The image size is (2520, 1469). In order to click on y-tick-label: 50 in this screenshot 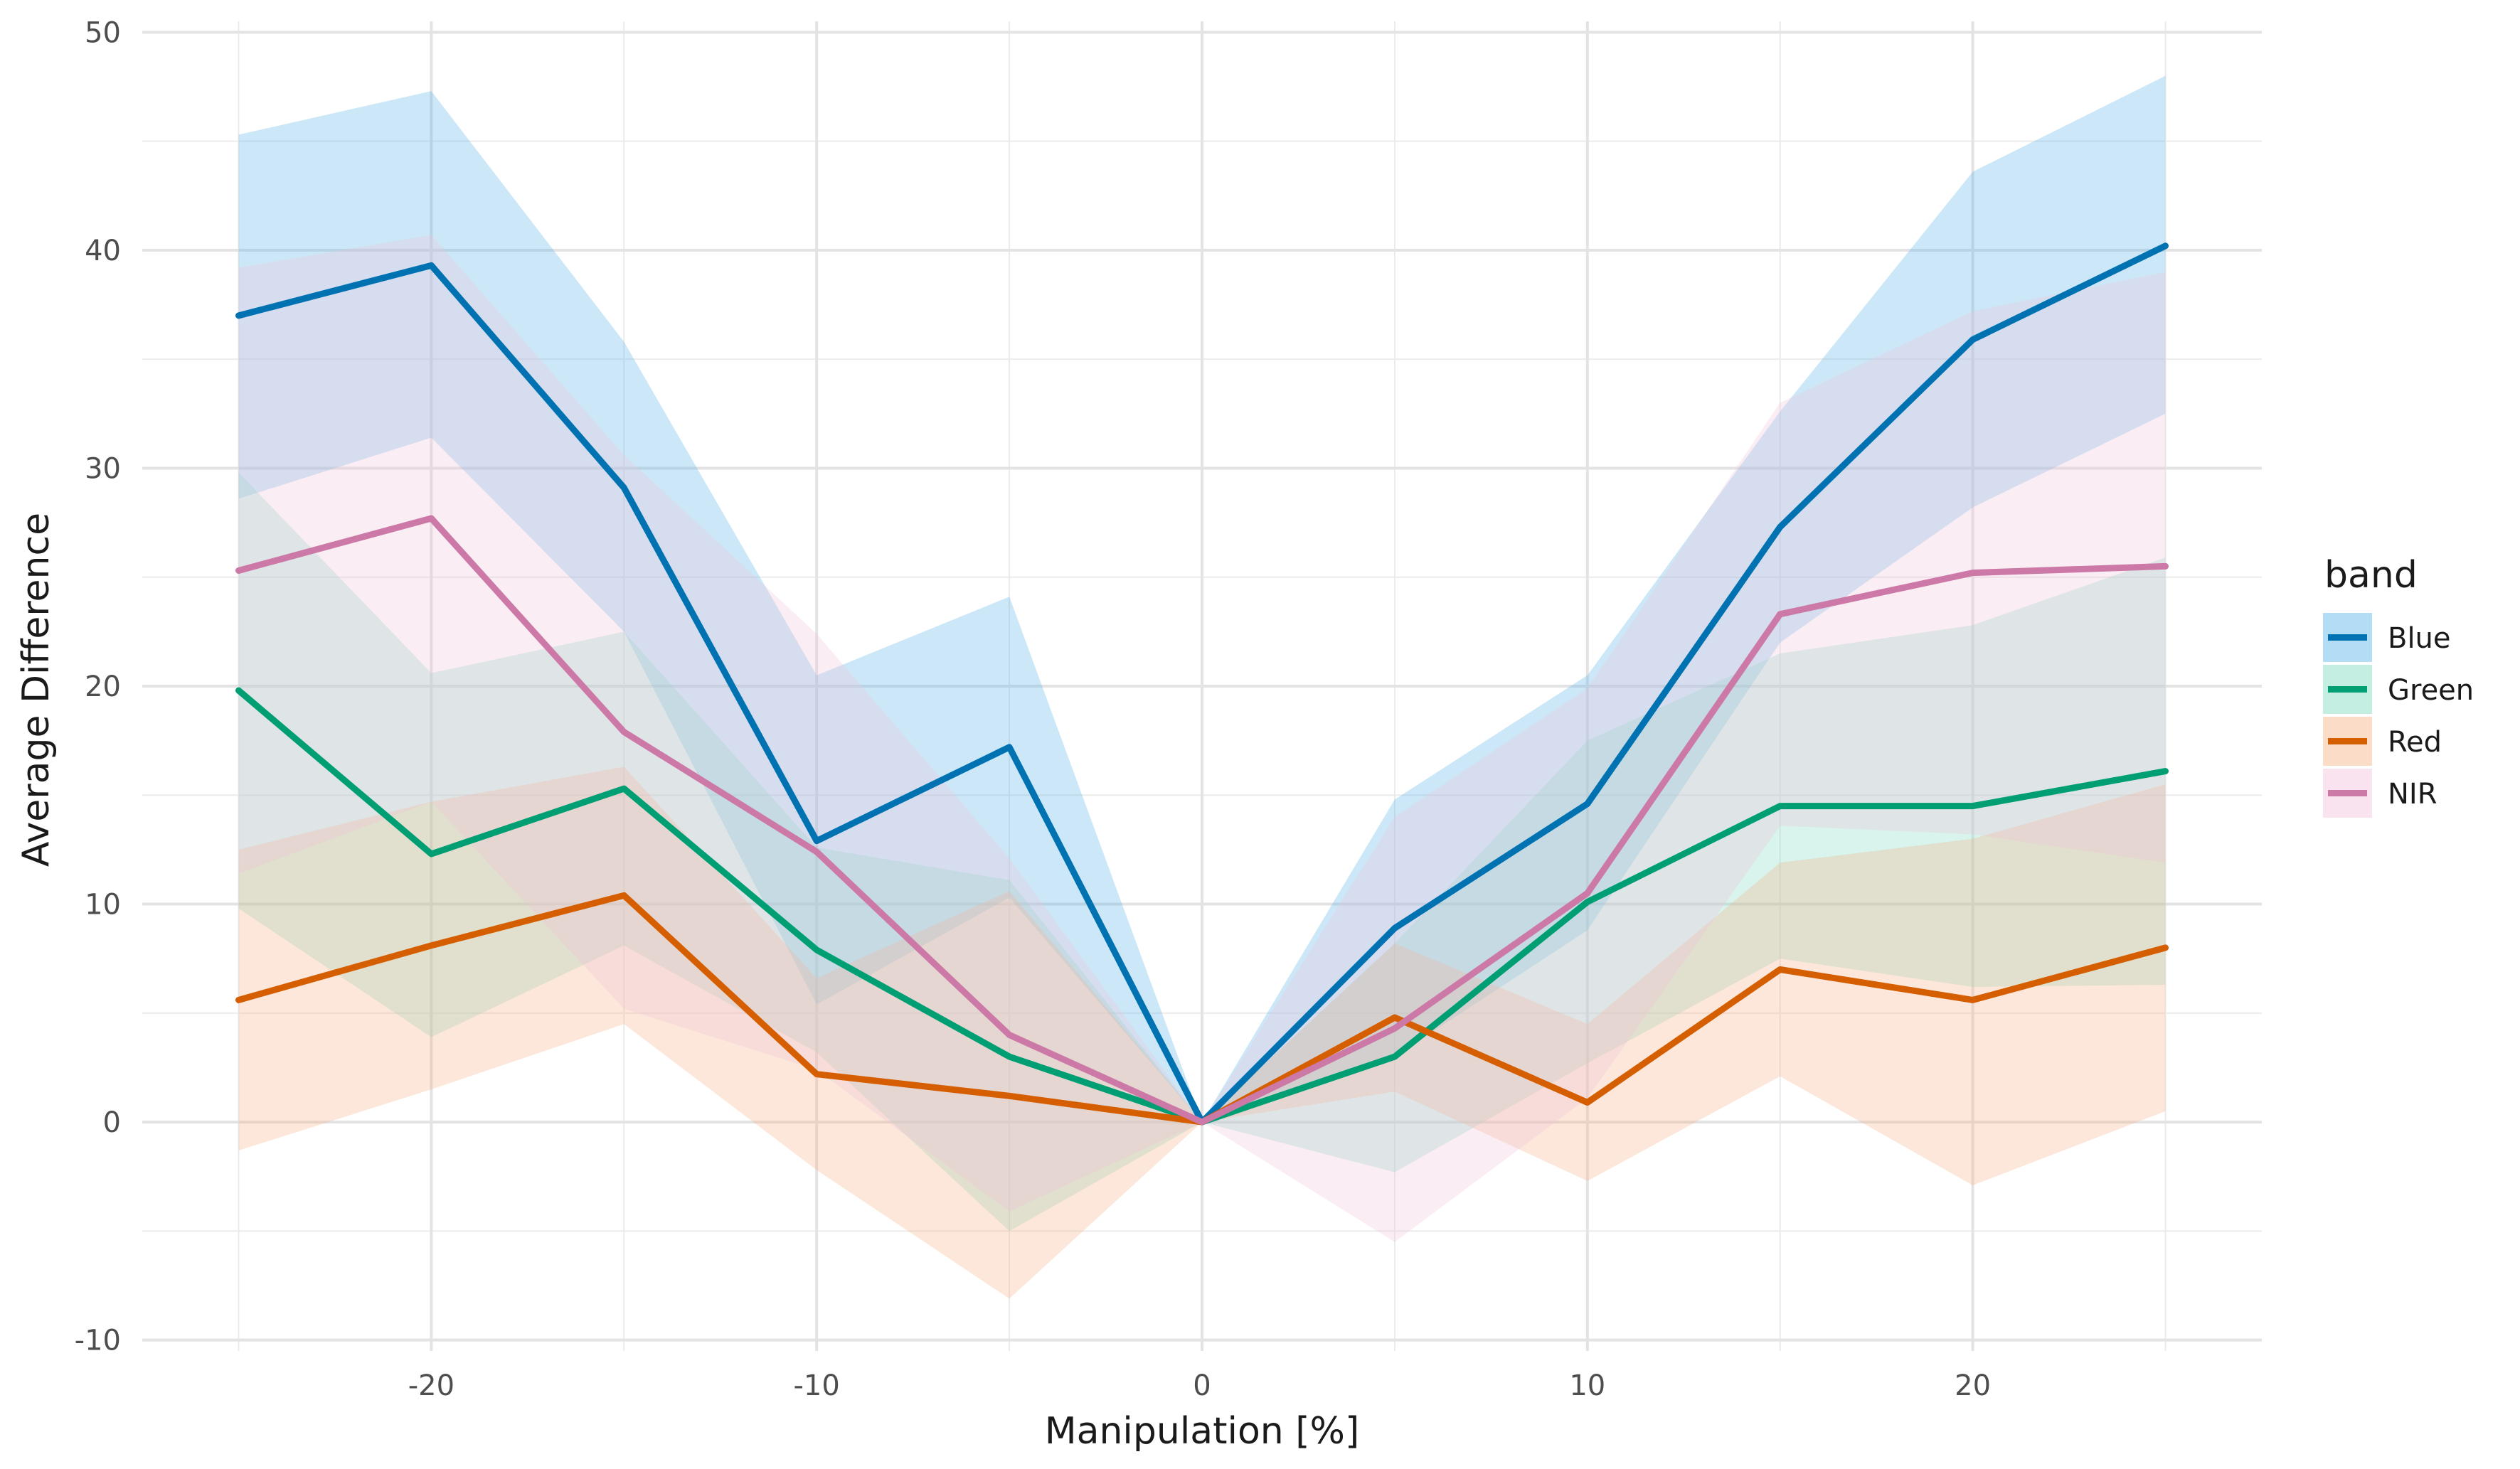, I will do `click(103, 32)`.